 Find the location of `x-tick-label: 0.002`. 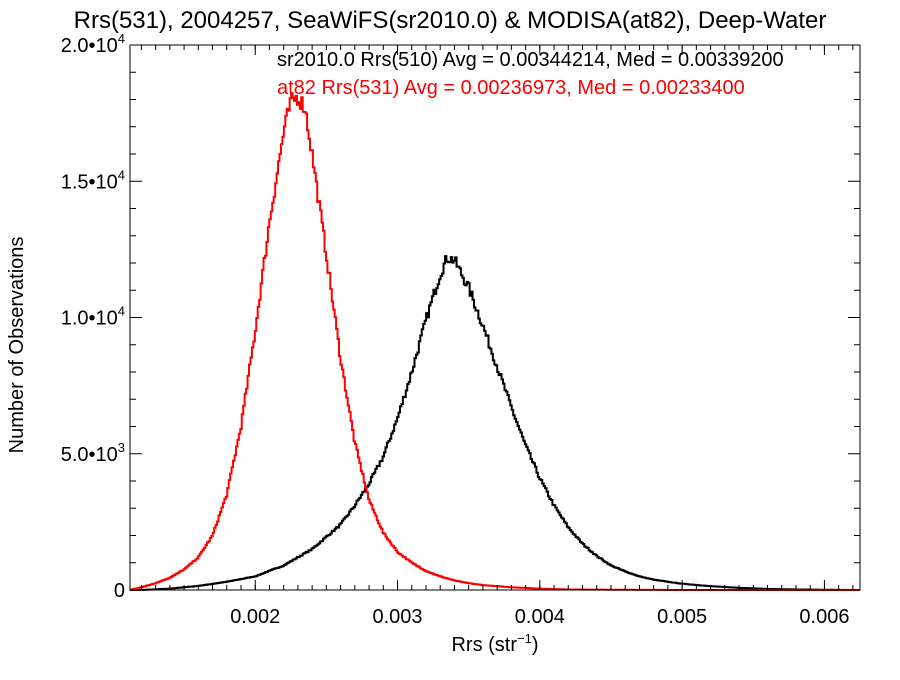

x-tick-label: 0.002 is located at coordinates (255, 617).